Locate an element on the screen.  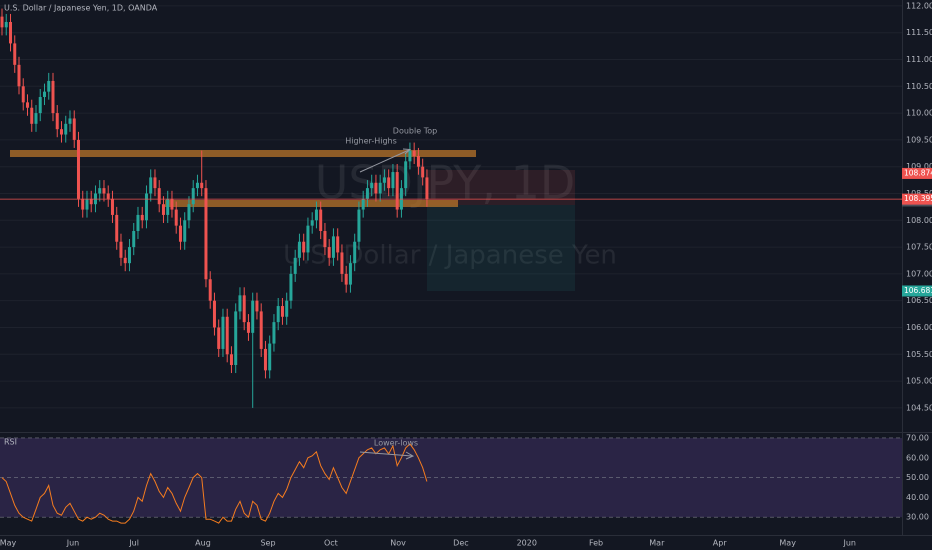
x-tick-label: Jul is located at coordinates (133, 543).